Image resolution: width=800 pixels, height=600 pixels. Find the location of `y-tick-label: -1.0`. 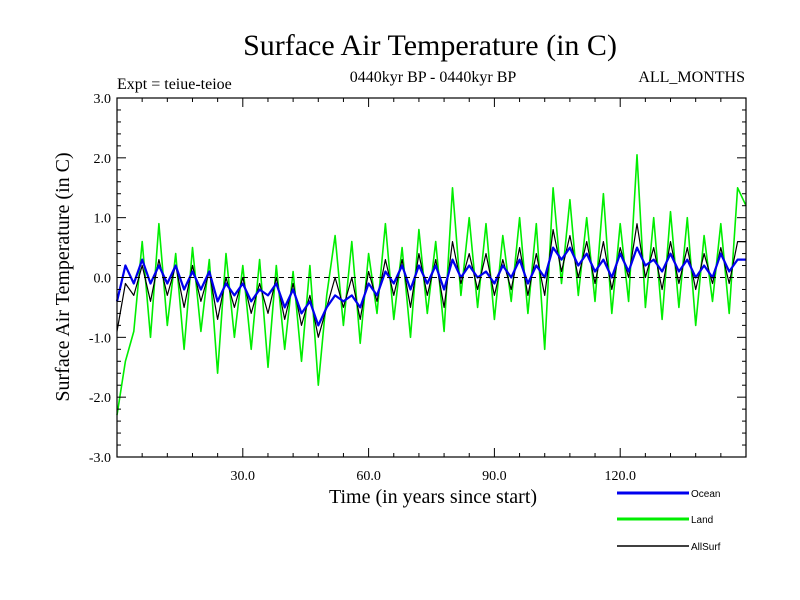

y-tick-label: -1.0 is located at coordinates (100, 338).